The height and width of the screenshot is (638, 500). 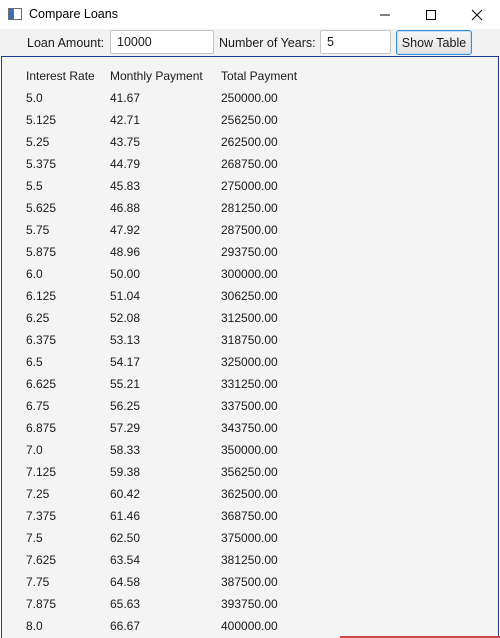 I want to click on table-row: 6.75 56.25 337500.00, so click(x=250, y=408).